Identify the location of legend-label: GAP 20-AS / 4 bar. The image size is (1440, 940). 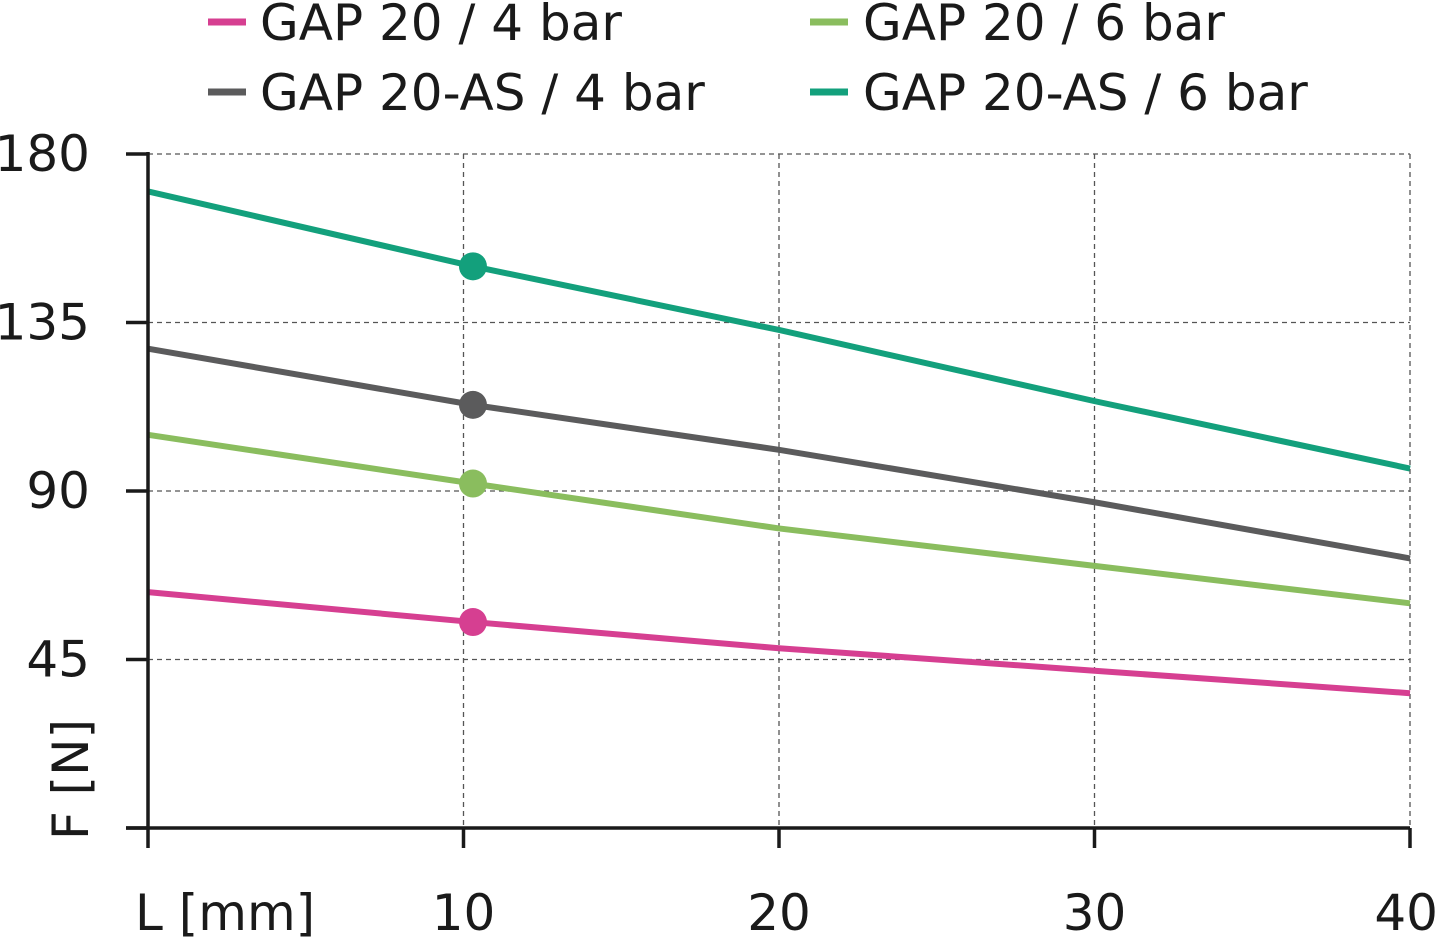
(482, 93).